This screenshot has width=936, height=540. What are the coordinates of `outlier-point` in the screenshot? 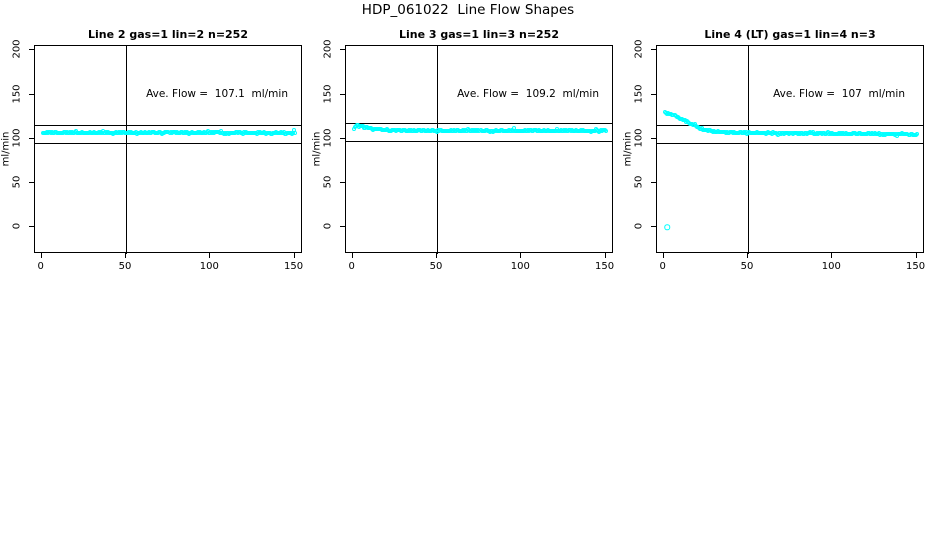 It's located at (667, 227).